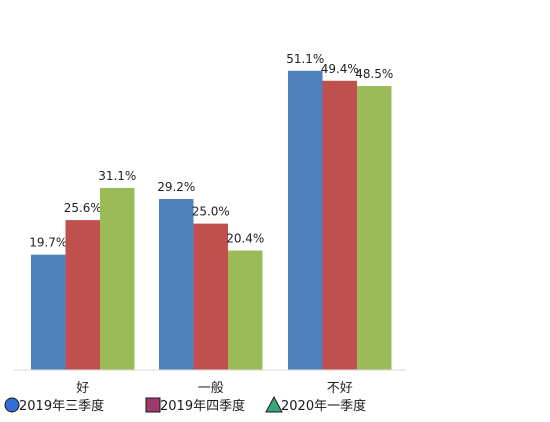 This screenshot has height=422, width=550. I want to click on data-label-1-0: 29.2%, so click(176, 187).